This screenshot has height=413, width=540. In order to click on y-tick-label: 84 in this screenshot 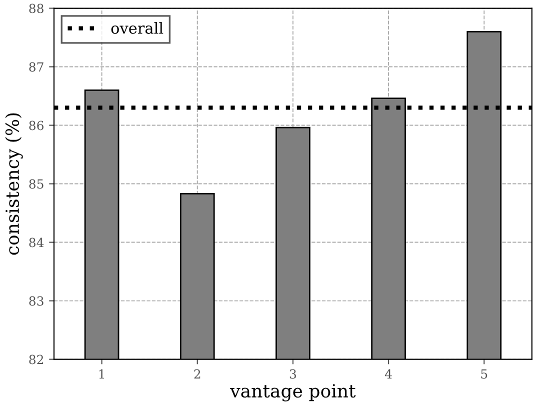, I will do `click(36, 243)`.